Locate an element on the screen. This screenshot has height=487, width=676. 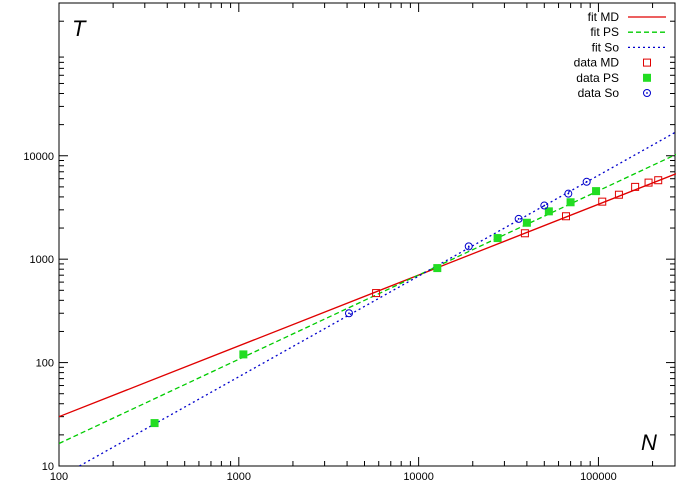
x-tick-label: 100 is located at coordinates (59, 477).